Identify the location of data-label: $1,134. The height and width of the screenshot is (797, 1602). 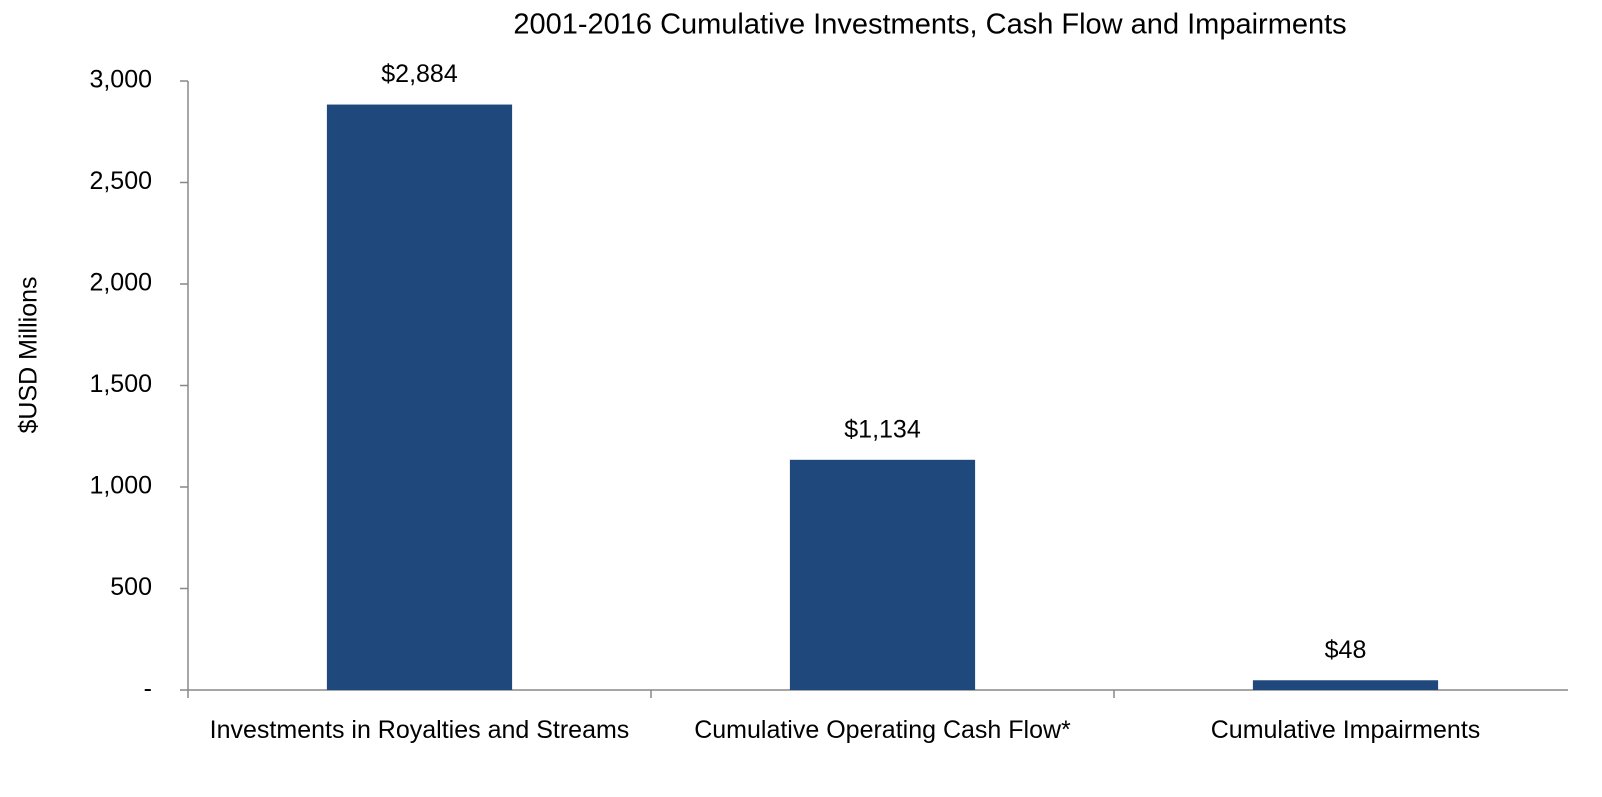
(882, 429).